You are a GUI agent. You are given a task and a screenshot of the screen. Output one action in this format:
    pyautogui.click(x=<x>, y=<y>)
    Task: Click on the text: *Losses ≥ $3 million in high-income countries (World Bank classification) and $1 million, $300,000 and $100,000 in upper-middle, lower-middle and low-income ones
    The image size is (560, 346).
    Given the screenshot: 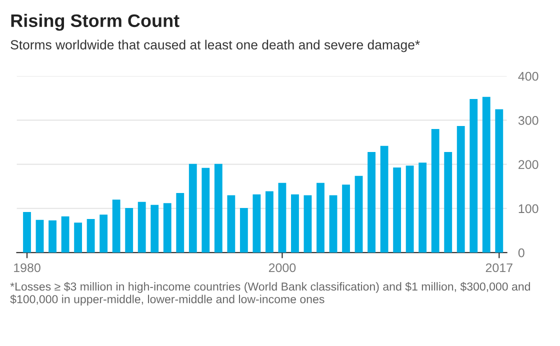 What is the action you would take?
    pyautogui.click(x=270, y=294)
    